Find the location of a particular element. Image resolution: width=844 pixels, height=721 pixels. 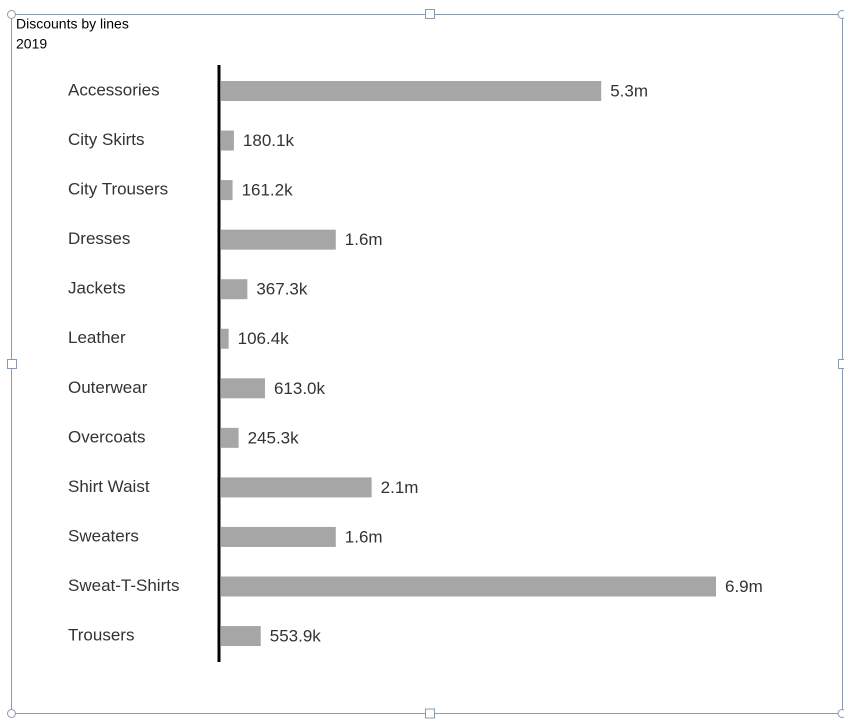

value-label: 553.9k is located at coordinates (296, 636).